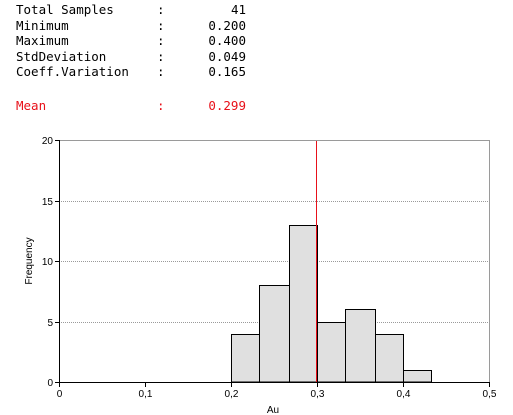  I want to click on y-tick-label: 5, so click(50, 323).